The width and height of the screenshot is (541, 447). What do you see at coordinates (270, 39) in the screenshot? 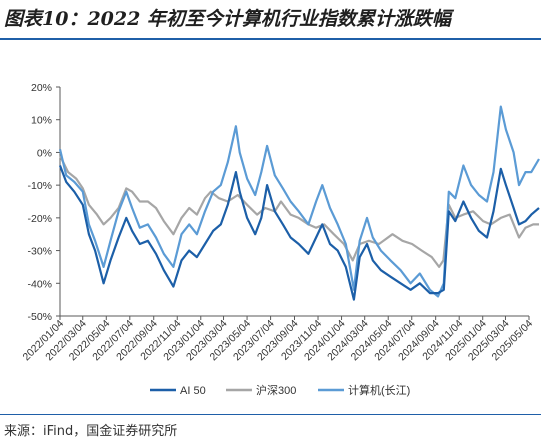
I see `title-divider` at bounding box center [270, 39].